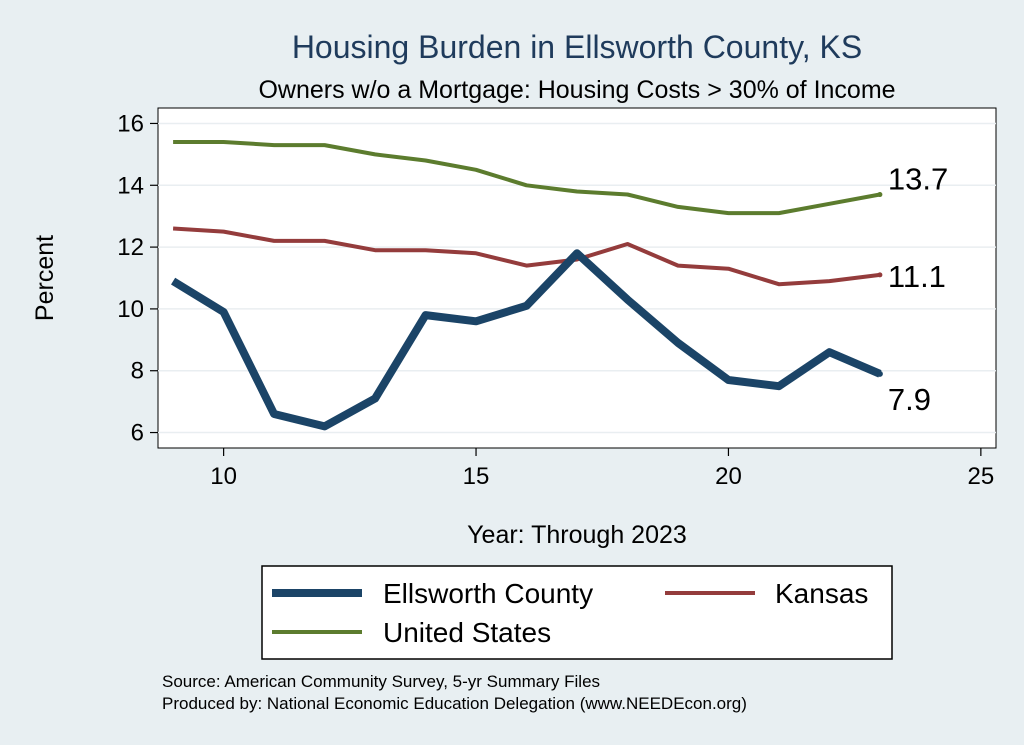  What do you see at coordinates (918, 179) in the screenshot?
I see `end-label-united-states: 13.7` at bounding box center [918, 179].